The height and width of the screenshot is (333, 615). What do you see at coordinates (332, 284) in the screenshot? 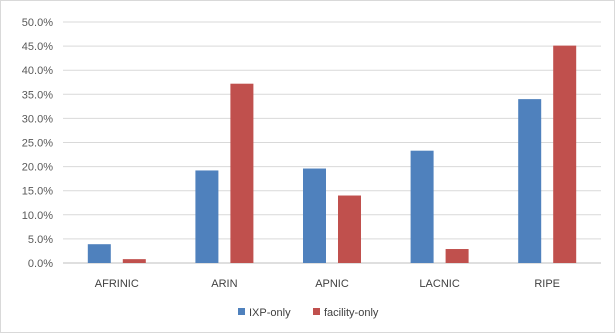
I see `x-category-label: APNIC` at bounding box center [332, 284].